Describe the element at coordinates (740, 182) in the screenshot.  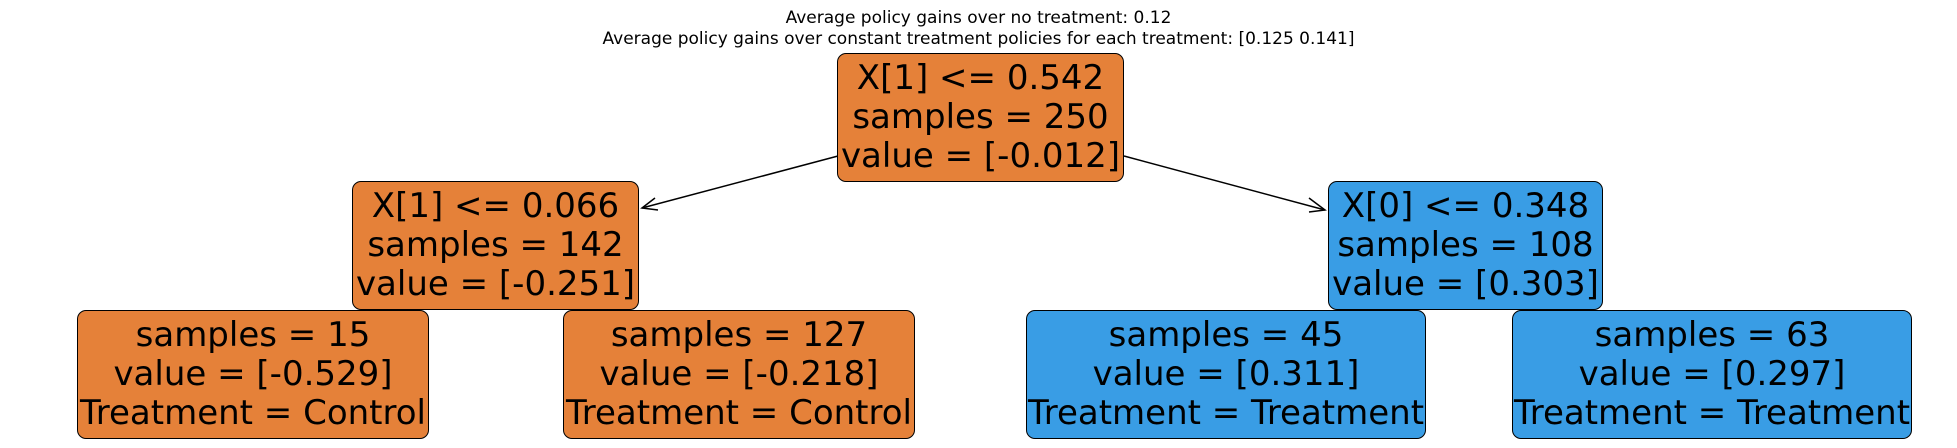
I see `edge-root-left` at that location.